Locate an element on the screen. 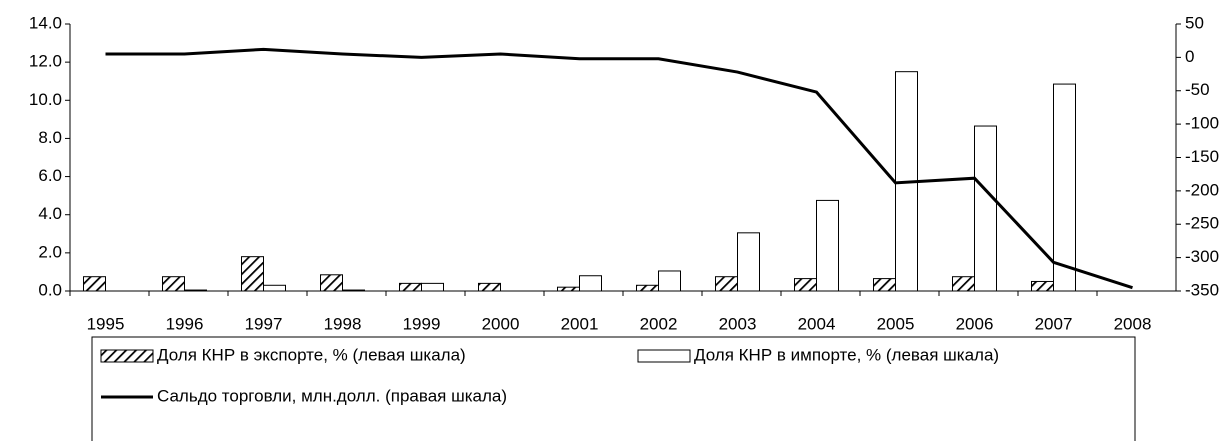 Image resolution: width=1227 pixels, height=441 pixels. x-tick-label: 1995 is located at coordinates (106, 323).